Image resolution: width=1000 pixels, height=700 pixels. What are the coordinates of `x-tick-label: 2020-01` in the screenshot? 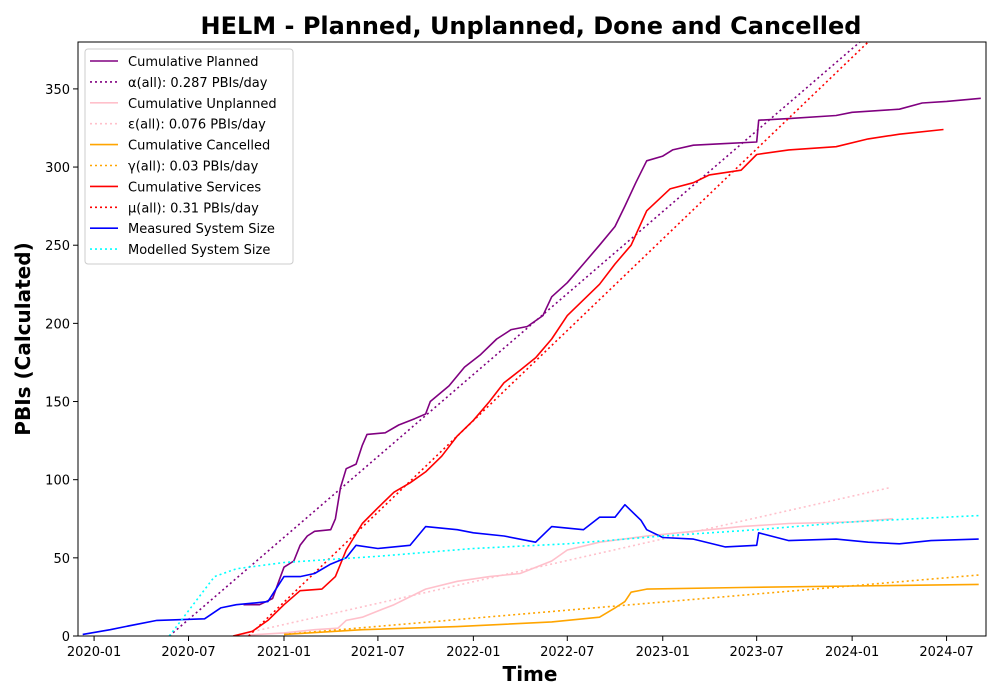 It's located at (94, 652).